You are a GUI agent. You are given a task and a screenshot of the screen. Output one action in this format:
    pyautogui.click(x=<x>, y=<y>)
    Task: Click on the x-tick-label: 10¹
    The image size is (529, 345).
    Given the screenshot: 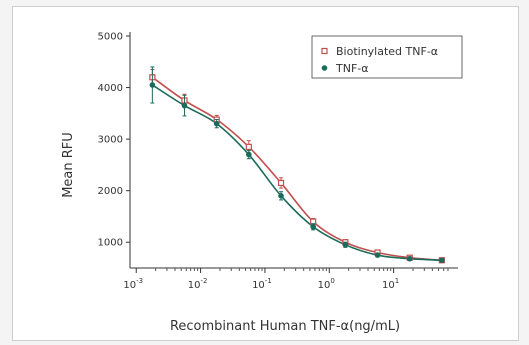 What is the action you would take?
    pyautogui.click(x=390, y=284)
    